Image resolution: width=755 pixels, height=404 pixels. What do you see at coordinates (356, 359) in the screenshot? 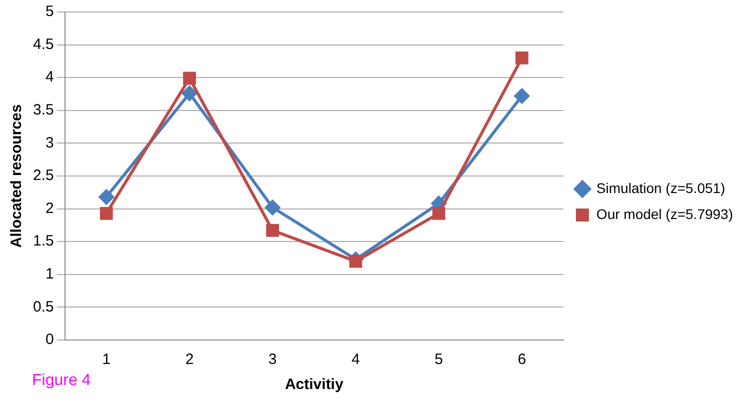
I see `x-tick-label: 4` at bounding box center [356, 359].